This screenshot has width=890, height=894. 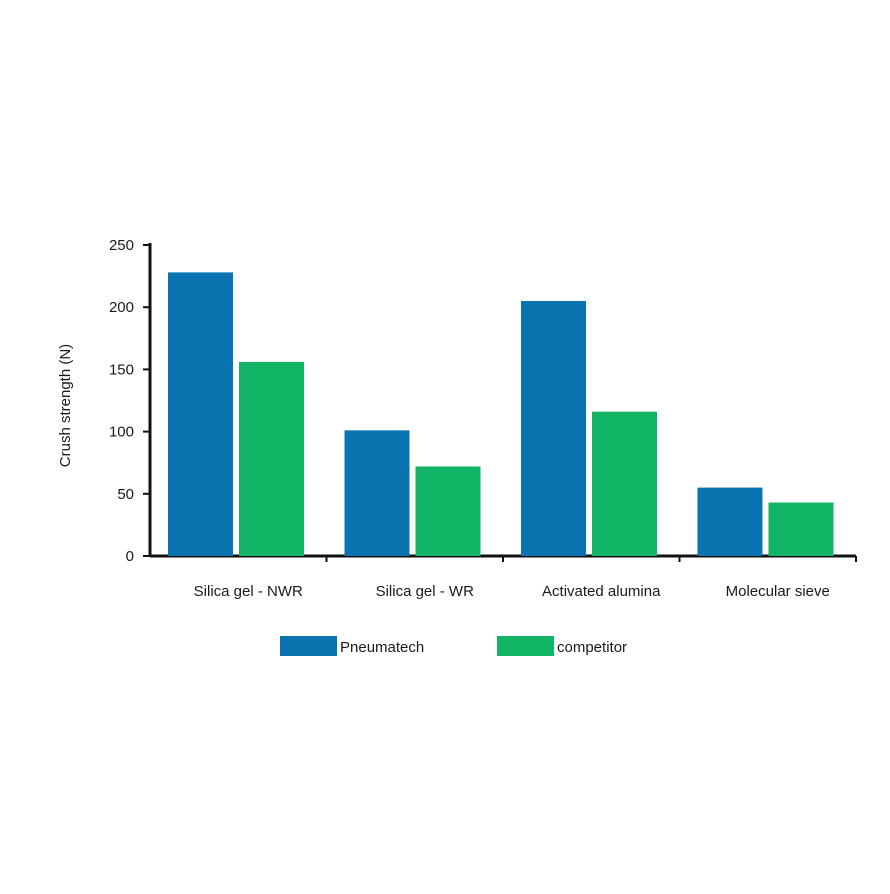 What do you see at coordinates (778, 591) in the screenshot?
I see `x-tick-label: Molecular sieve` at bounding box center [778, 591].